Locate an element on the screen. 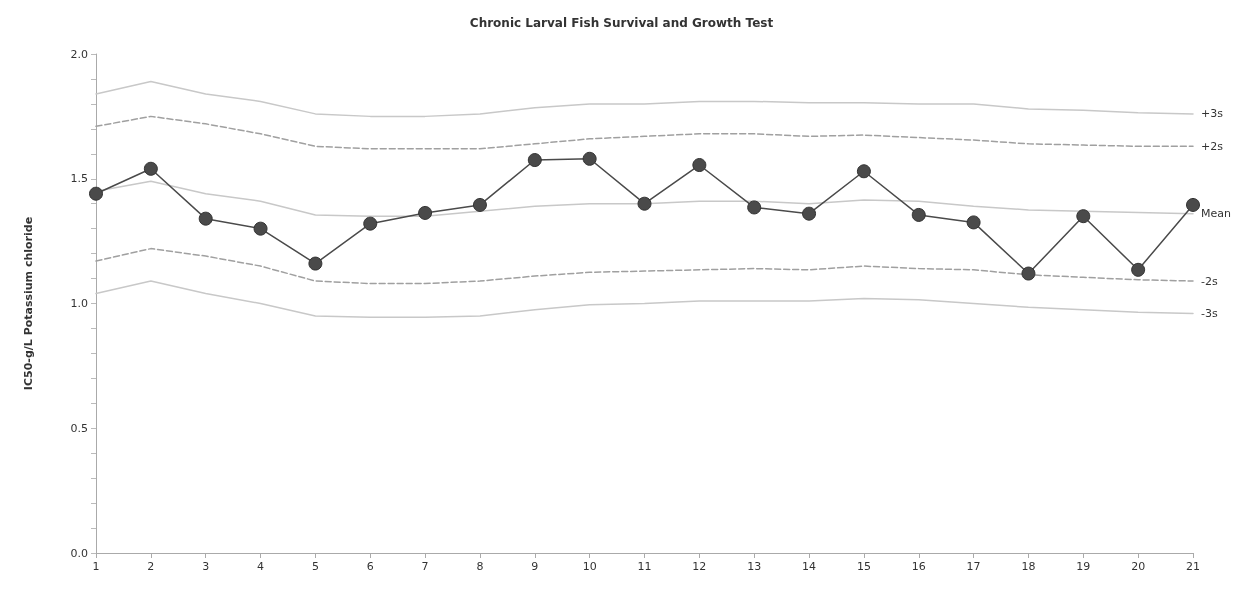  x-tick-label: 19 is located at coordinates (1083, 566).